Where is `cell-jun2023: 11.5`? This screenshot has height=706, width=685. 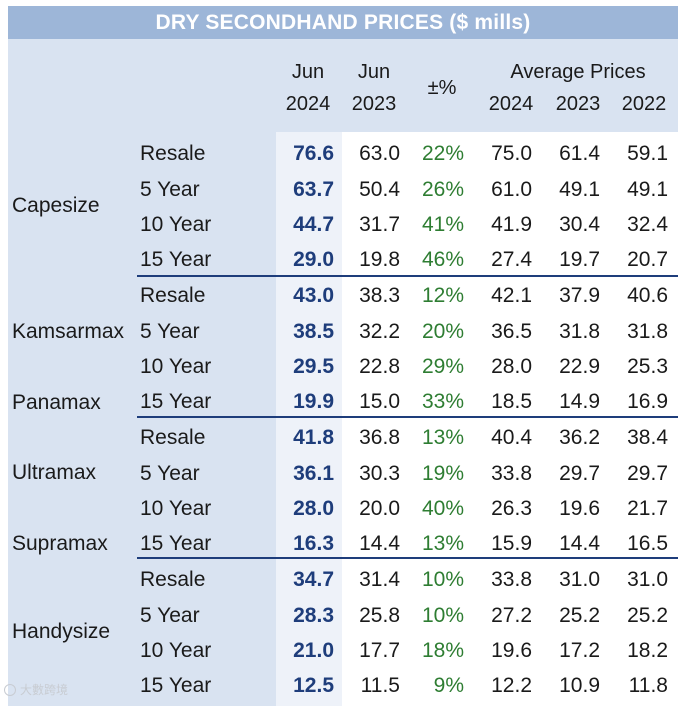
cell-jun2023: 11.5 is located at coordinates (380, 685).